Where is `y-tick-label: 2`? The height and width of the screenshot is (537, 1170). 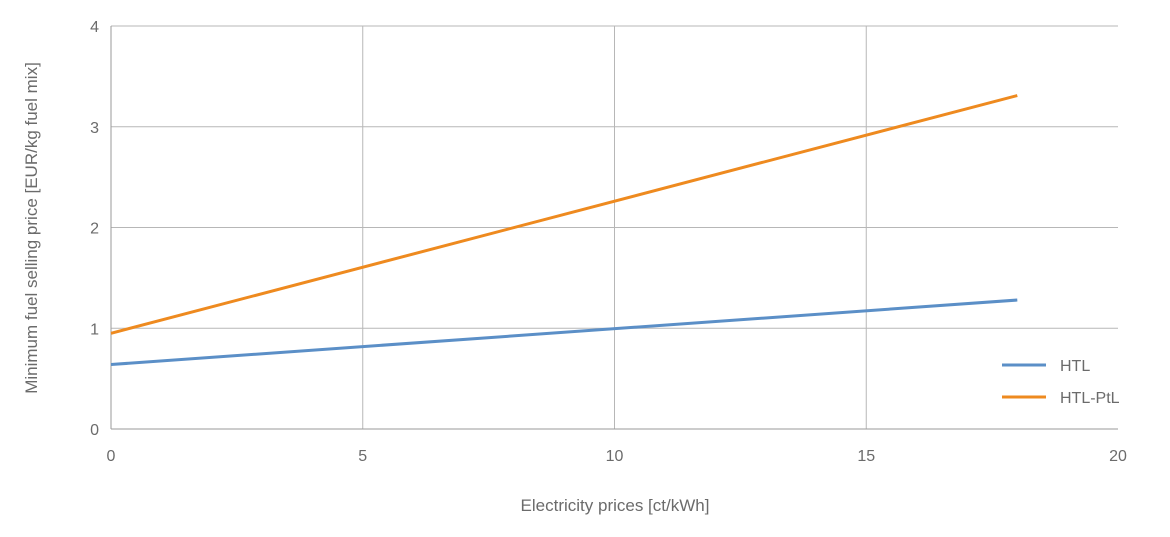 y-tick-label: 2 is located at coordinates (94, 229).